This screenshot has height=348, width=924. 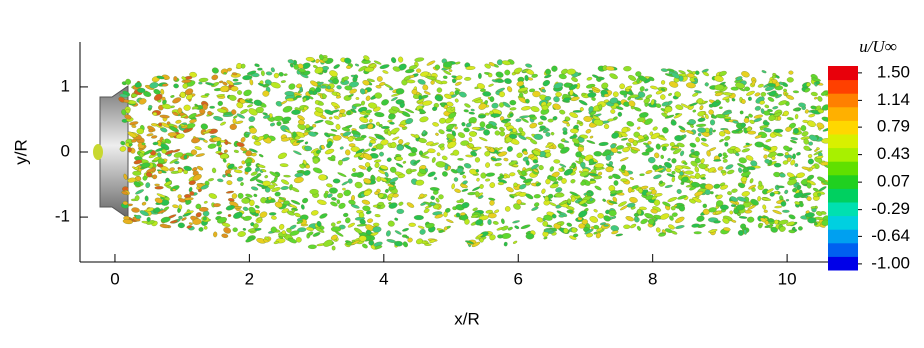 What do you see at coordinates (890, 208) in the screenshot?
I see `colorbar-tick-label: -0.29` at bounding box center [890, 208].